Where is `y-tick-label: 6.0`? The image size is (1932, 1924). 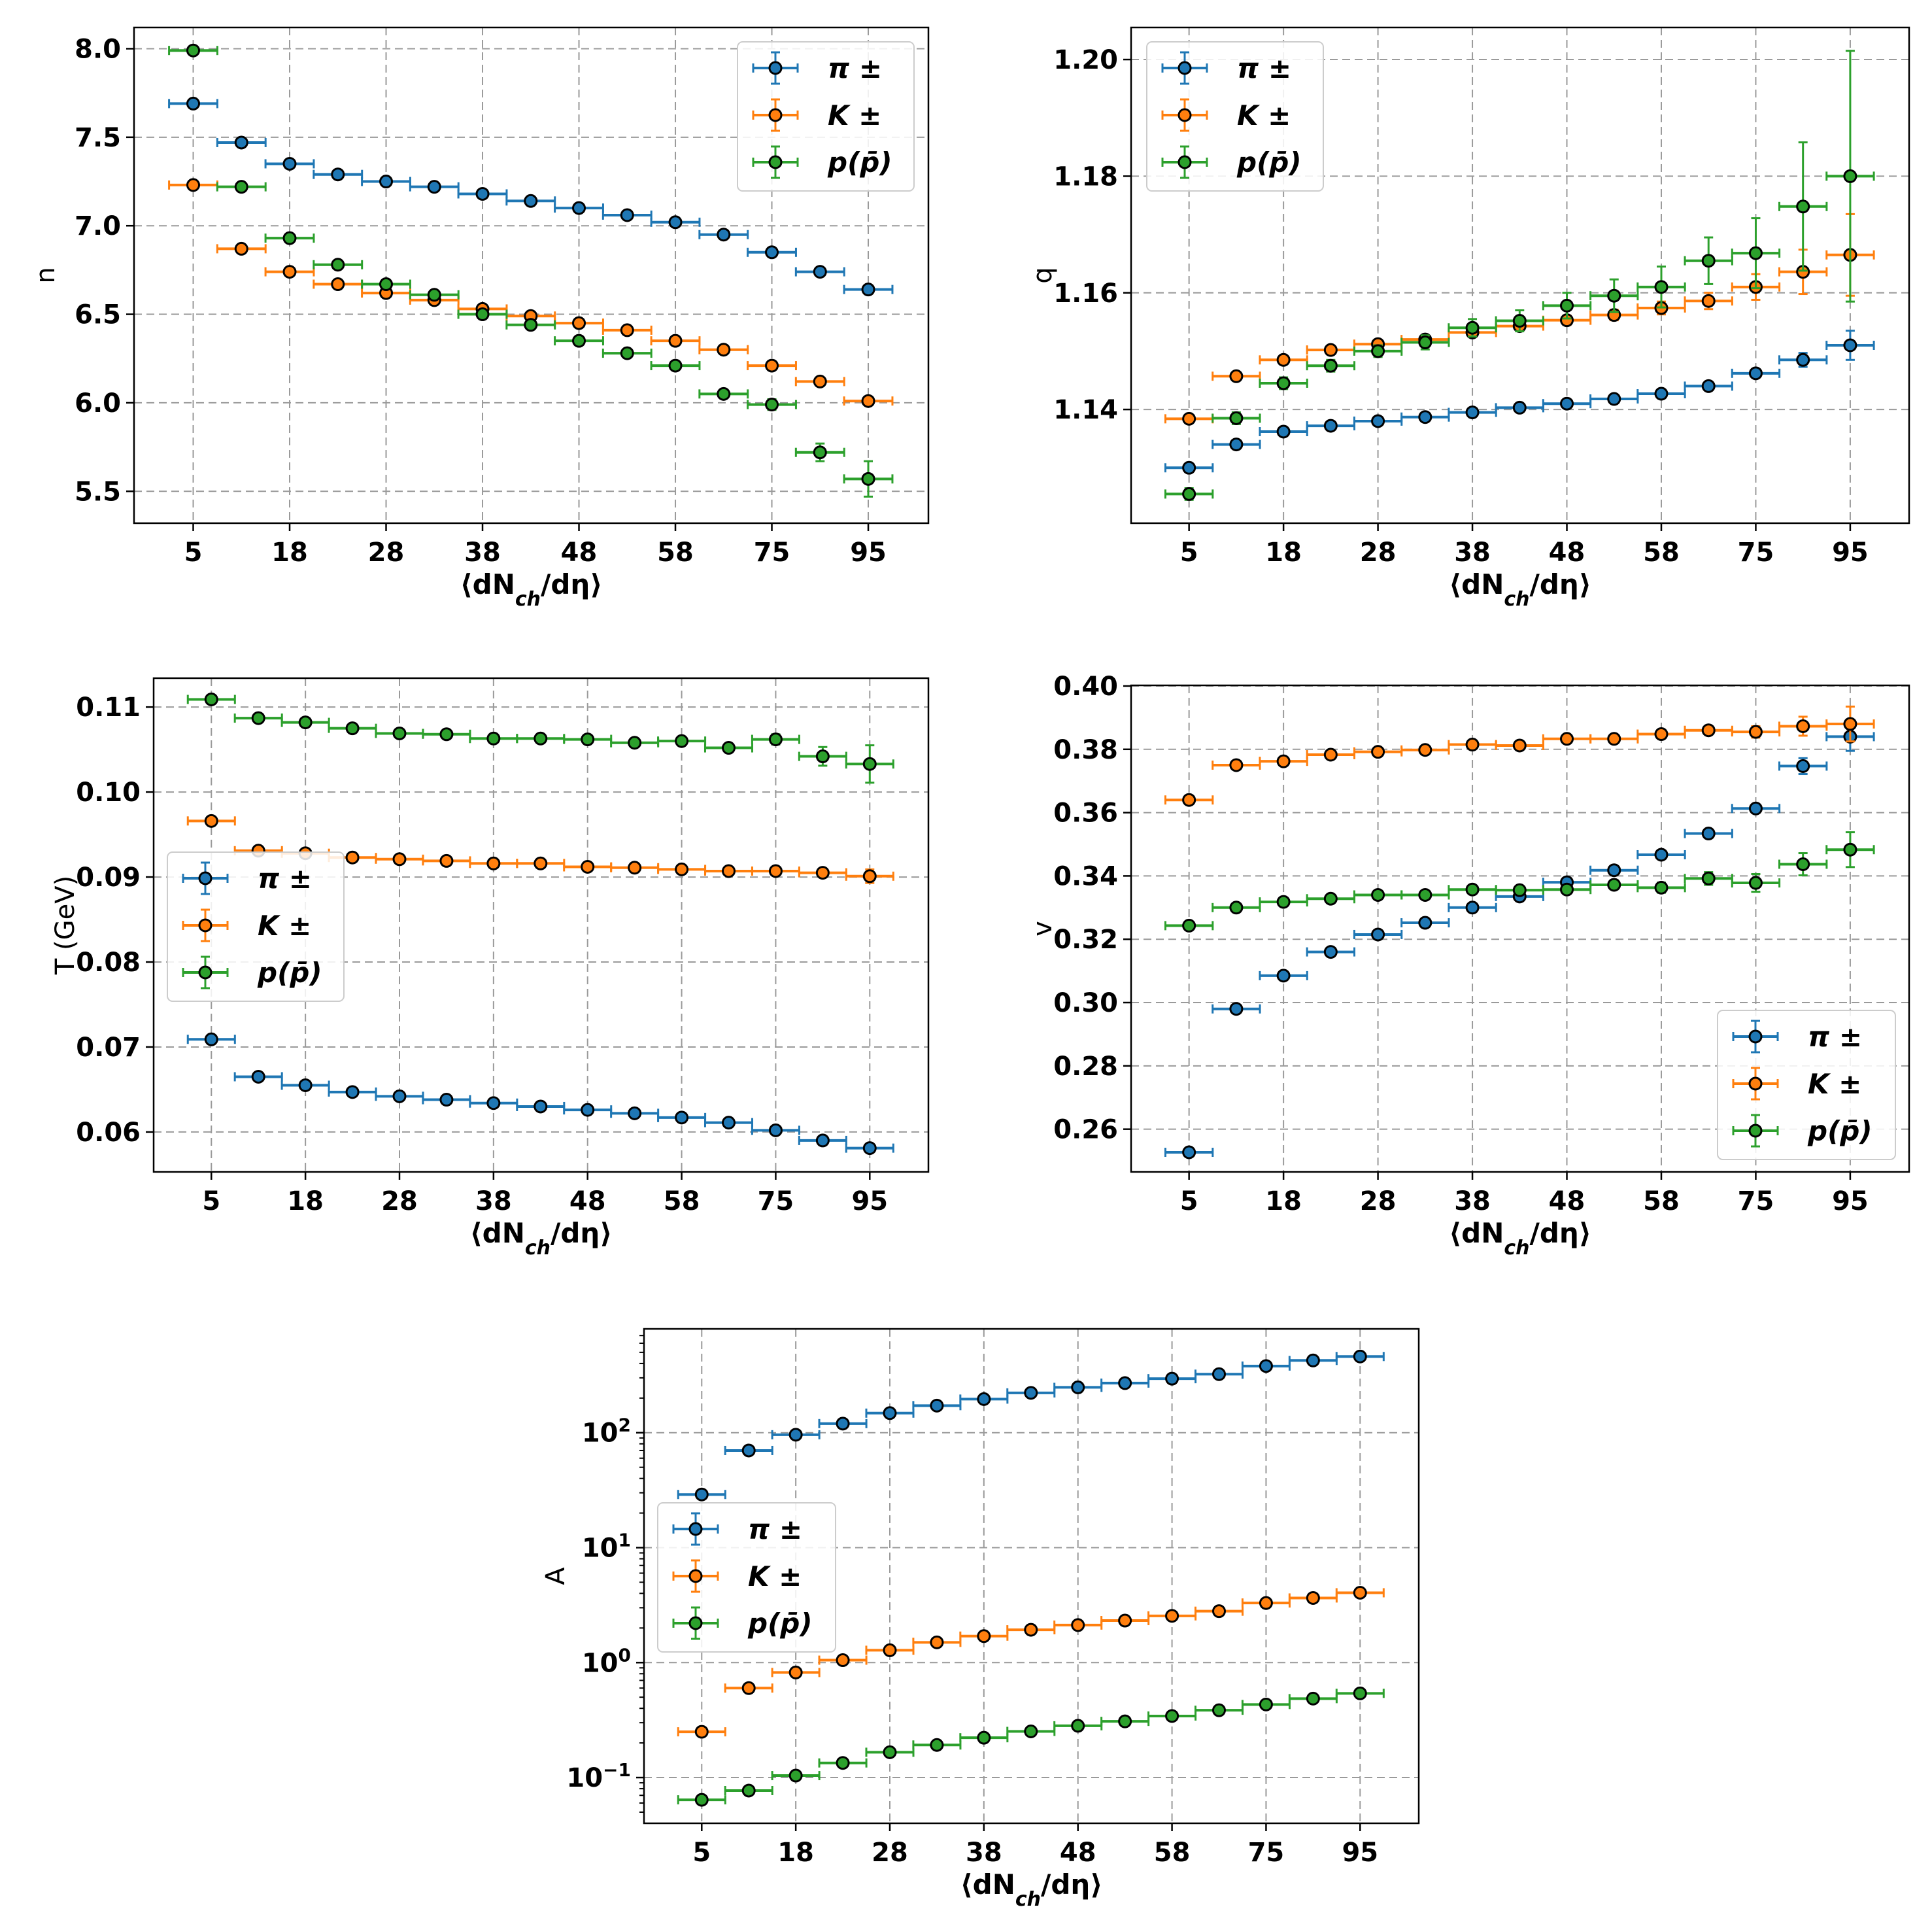 y-tick-label: 6.0 is located at coordinates (98, 403).